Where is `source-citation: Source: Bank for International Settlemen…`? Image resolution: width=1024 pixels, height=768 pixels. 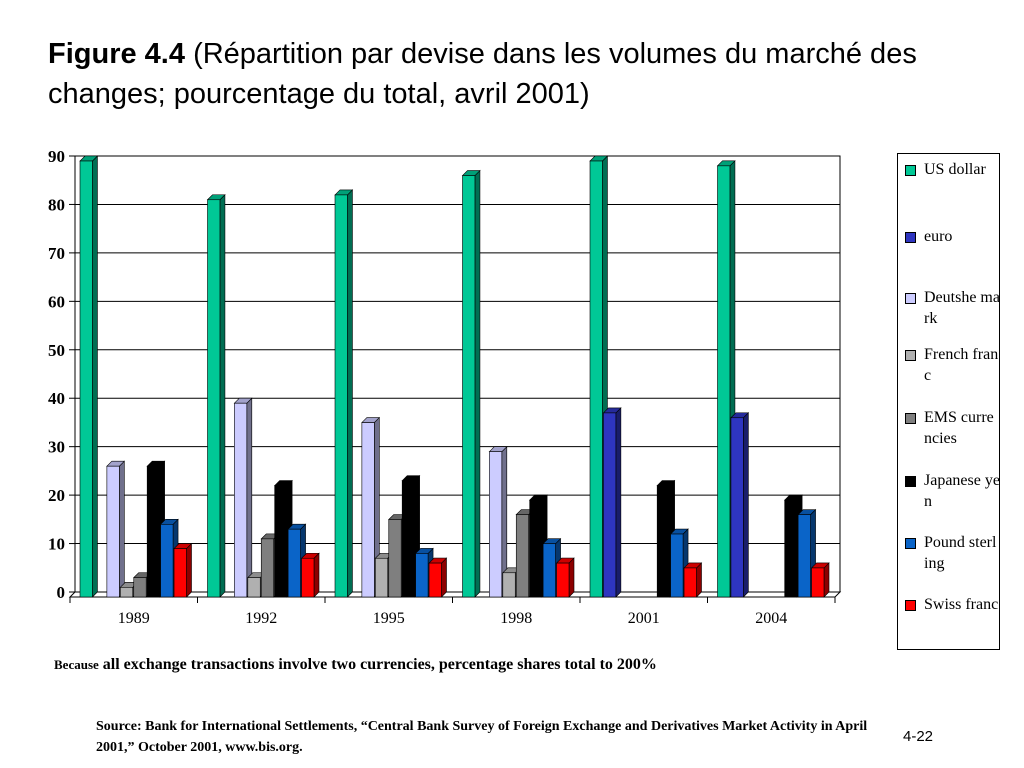 source-citation: Source: Bank for International Settlemen… is located at coordinates (482, 737).